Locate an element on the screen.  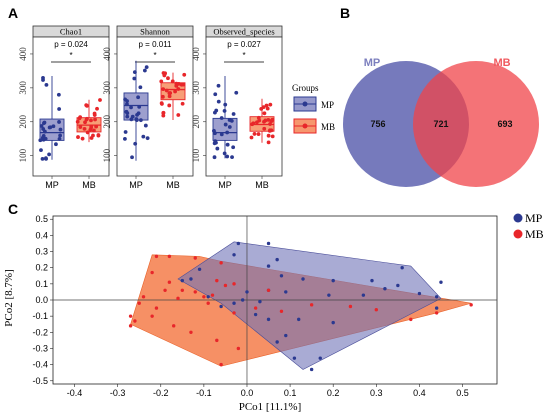
legend-key-mp is located at coordinates (305, 104).